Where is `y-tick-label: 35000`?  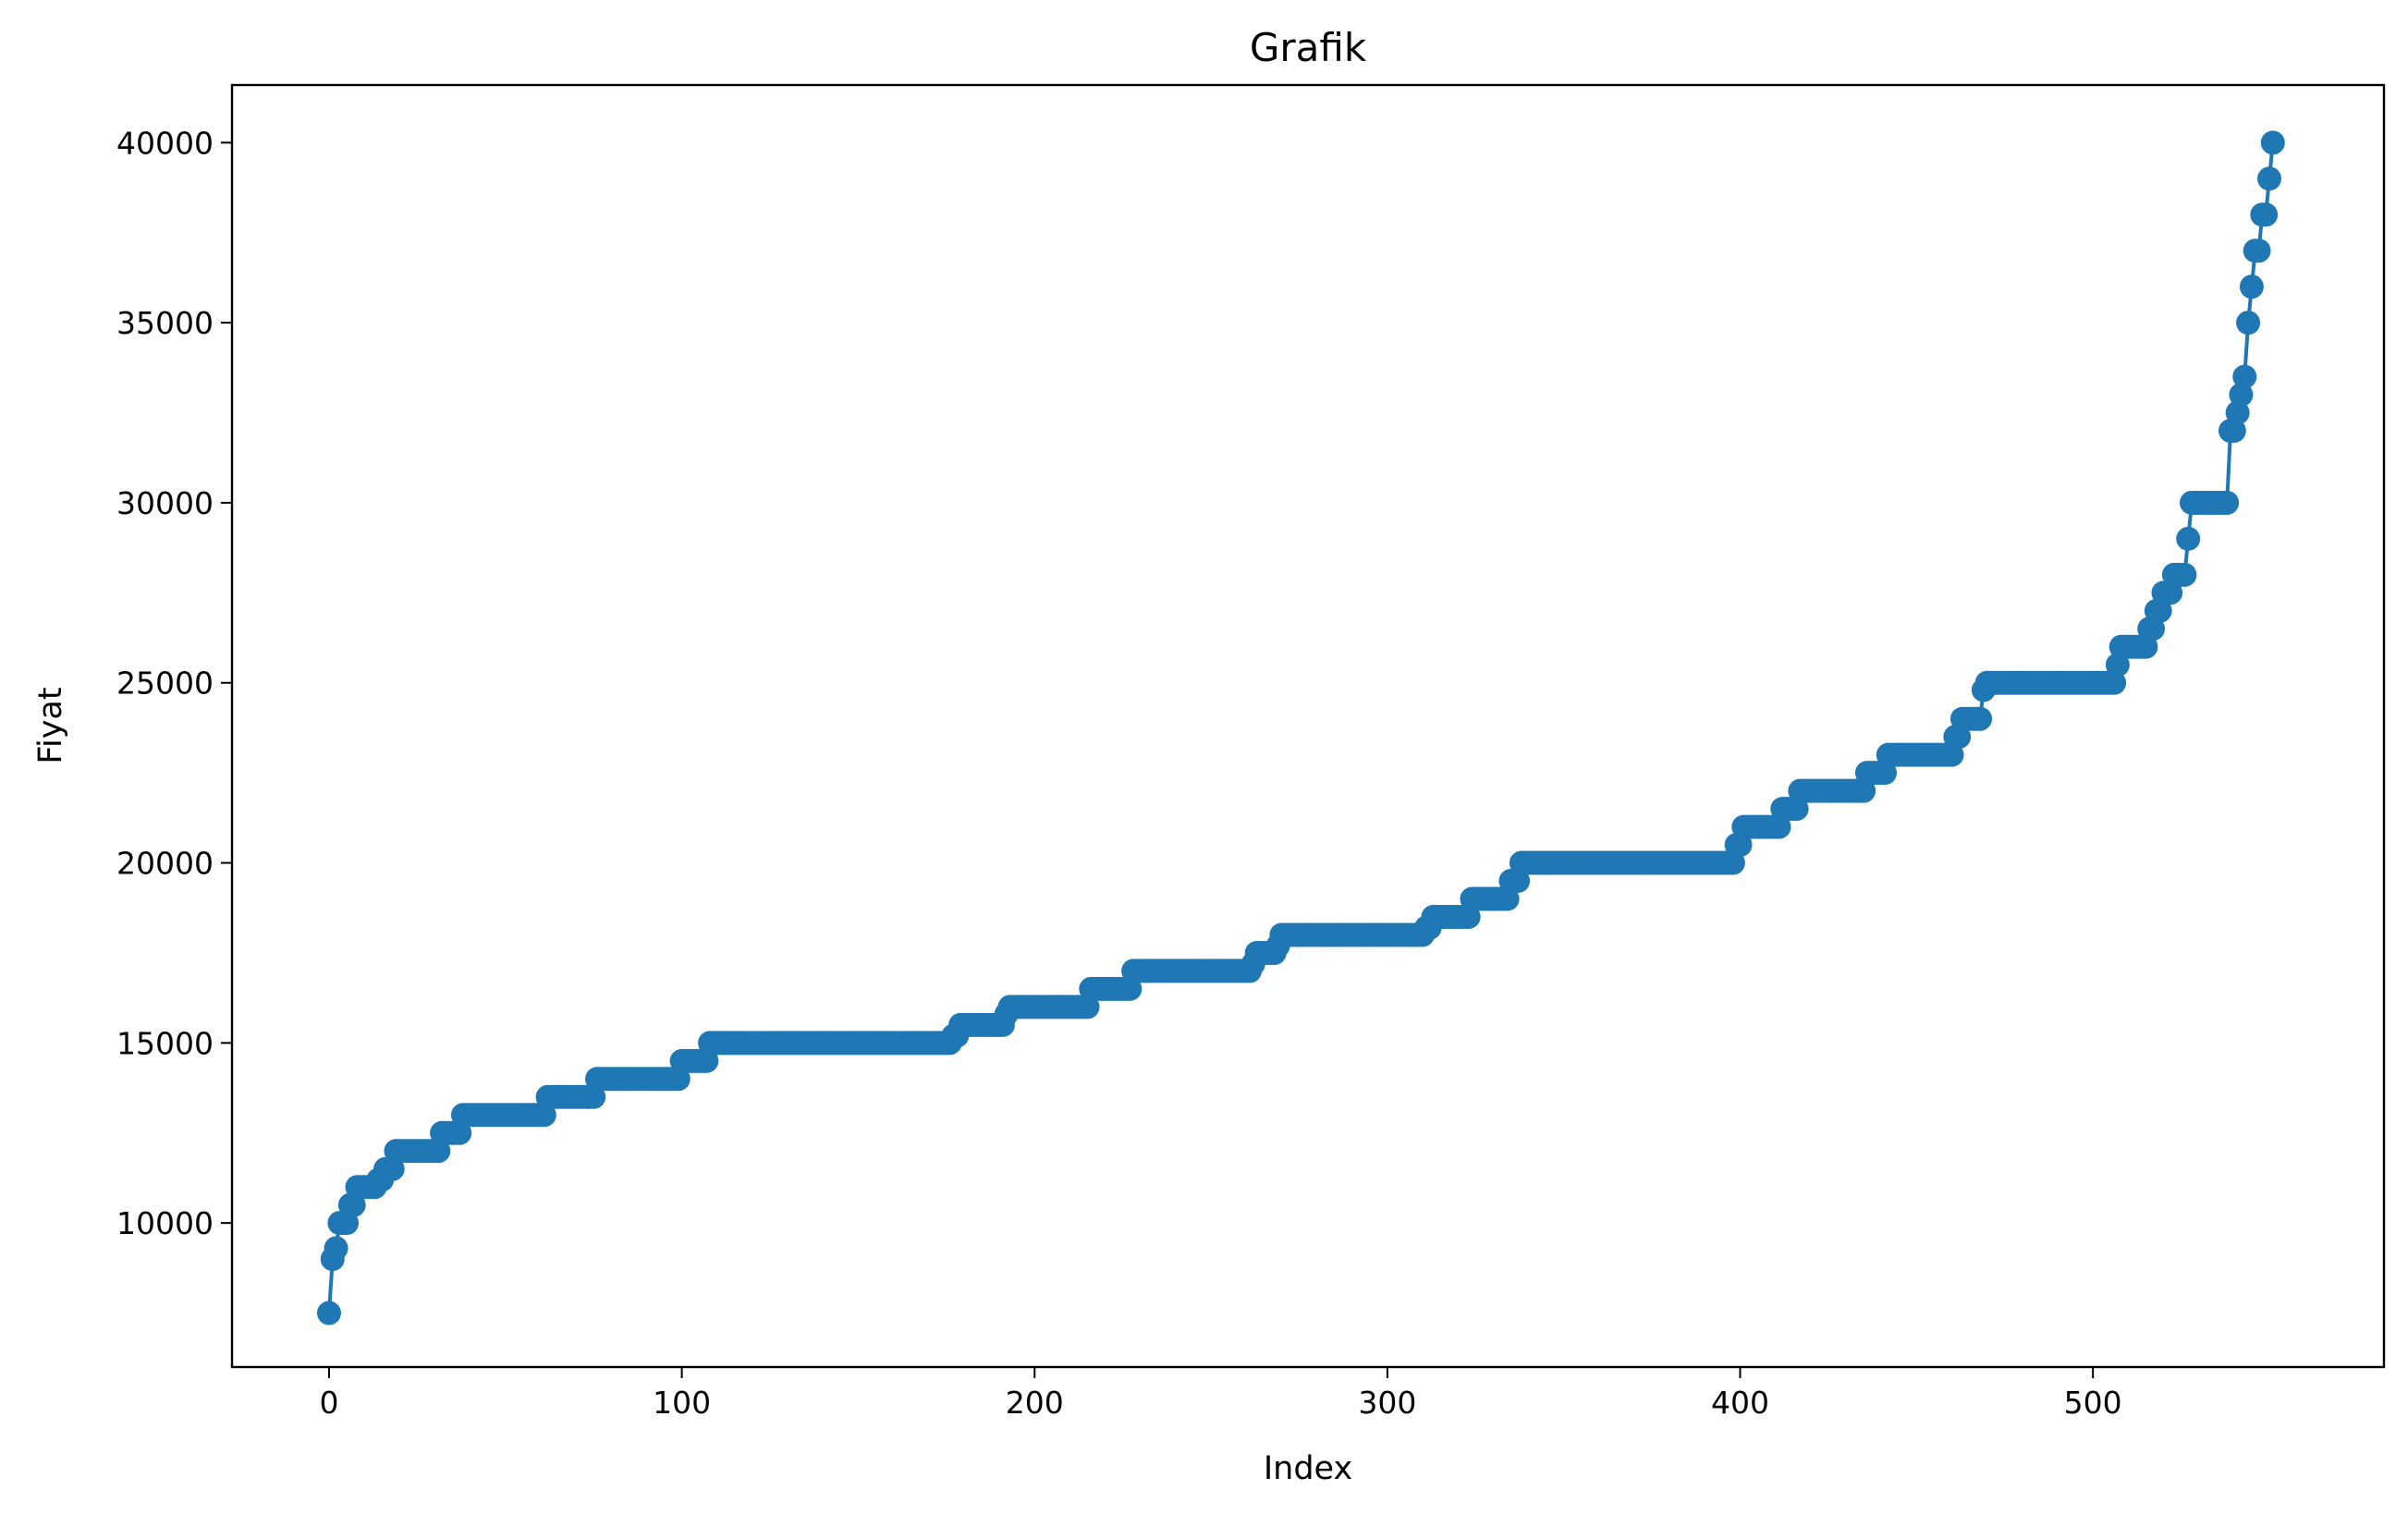
y-tick-label: 35000 is located at coordinates (165, 323).